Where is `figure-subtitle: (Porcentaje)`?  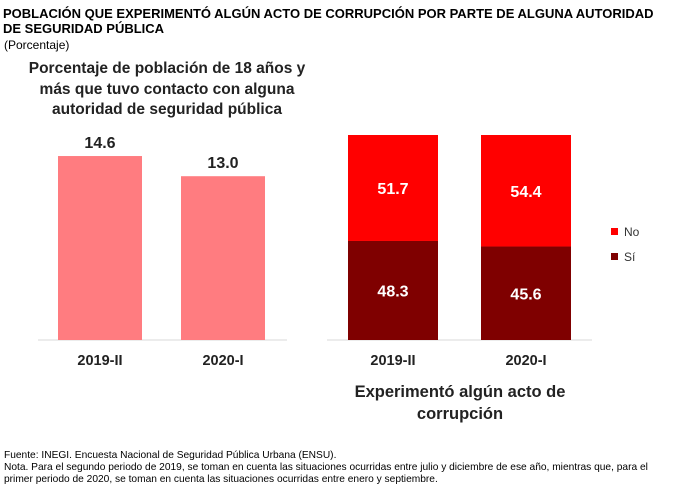
figure-subtitle: (Porcentaje) is located at coordinates (37, 45).